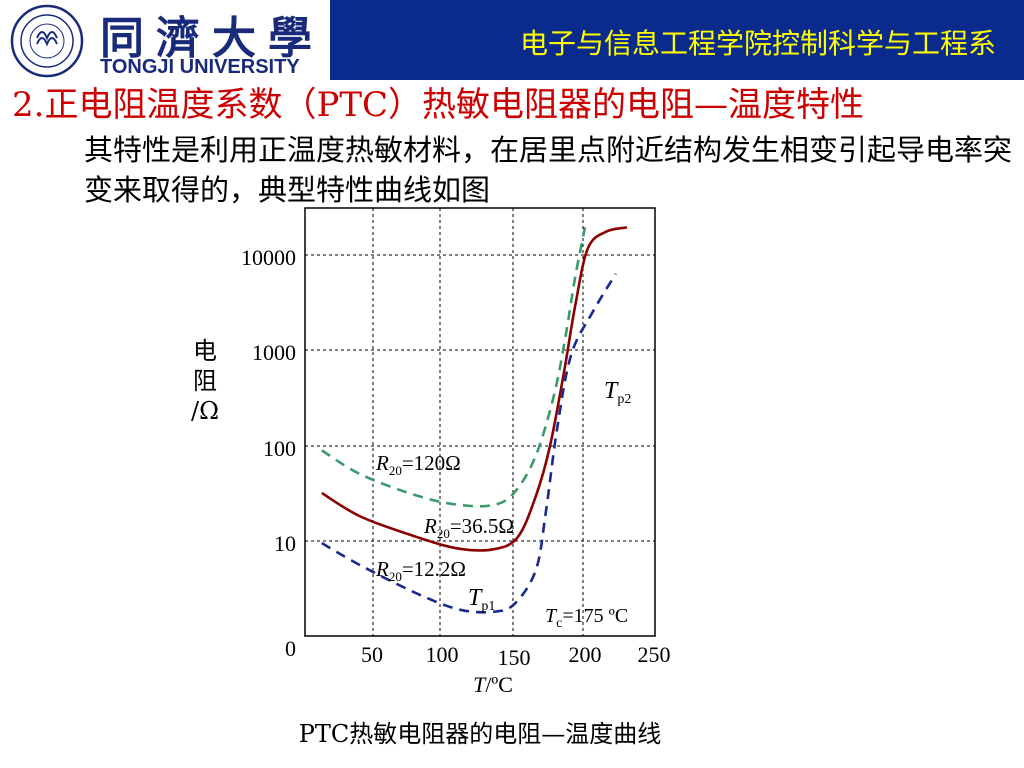  Describe the element at coordinates (585, 654) in the screenshot. I see `x-tick-label: 200` at that location.